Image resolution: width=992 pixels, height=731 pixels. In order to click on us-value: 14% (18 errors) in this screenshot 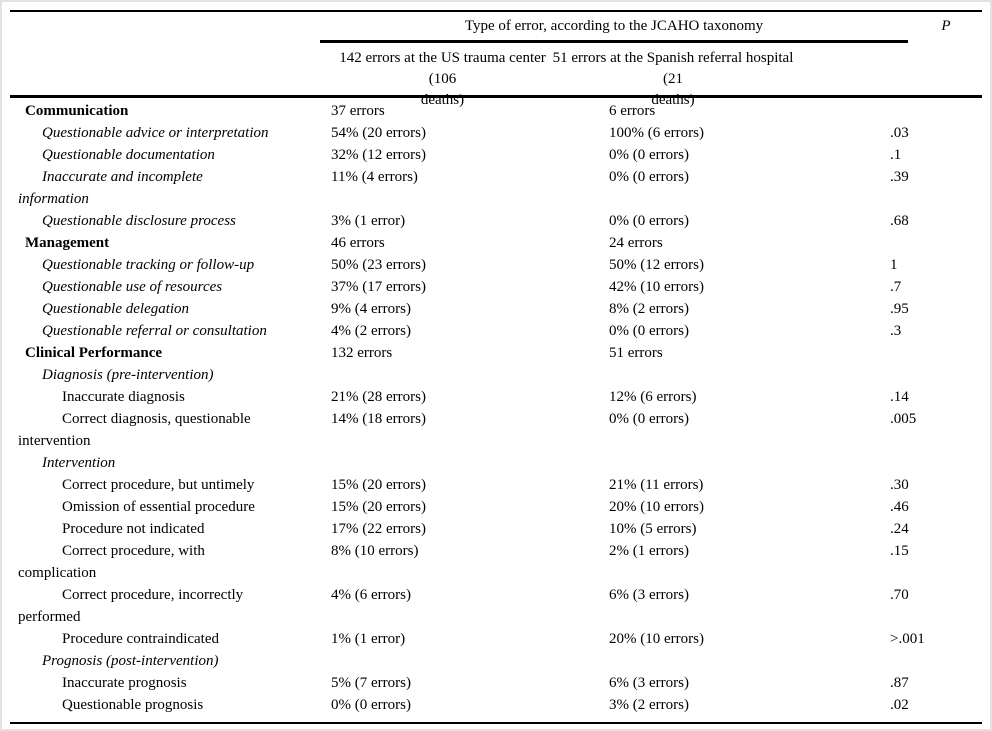, I will do `click(378, 419)`.